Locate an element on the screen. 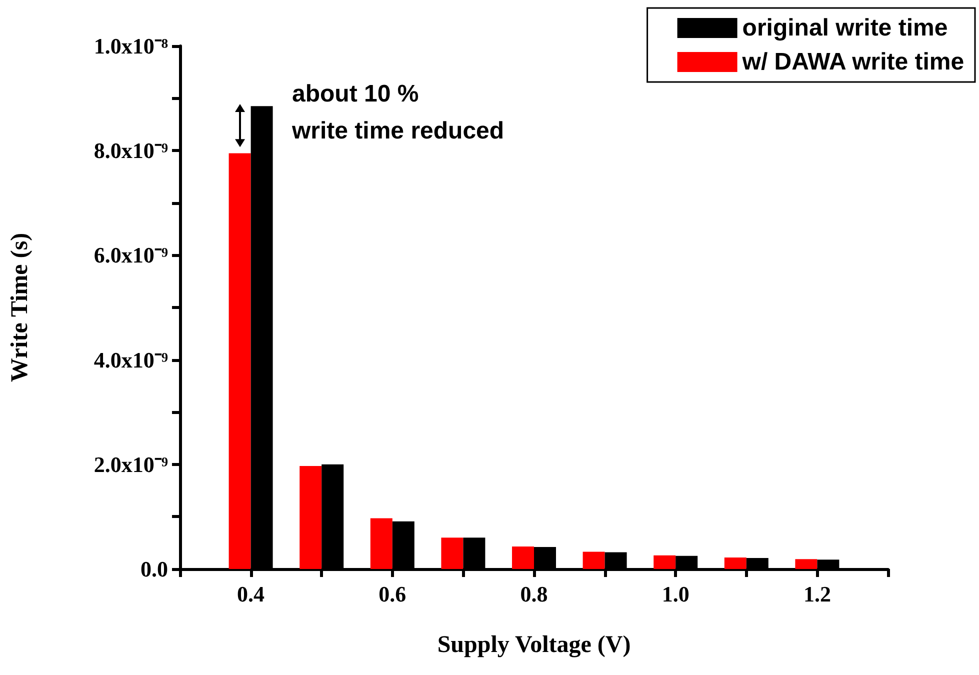 The width and height of the screenshot is (979, 675). x-tick-label: 0.6 is located at coordinates (392, 594).